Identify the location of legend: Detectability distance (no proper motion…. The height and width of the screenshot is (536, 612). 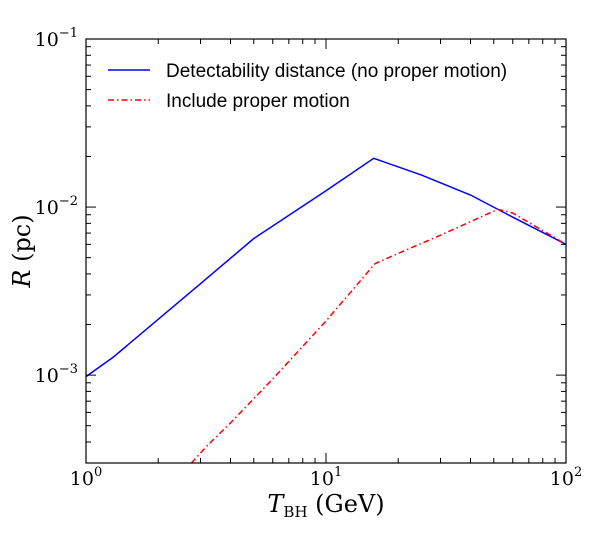
(307, 86).